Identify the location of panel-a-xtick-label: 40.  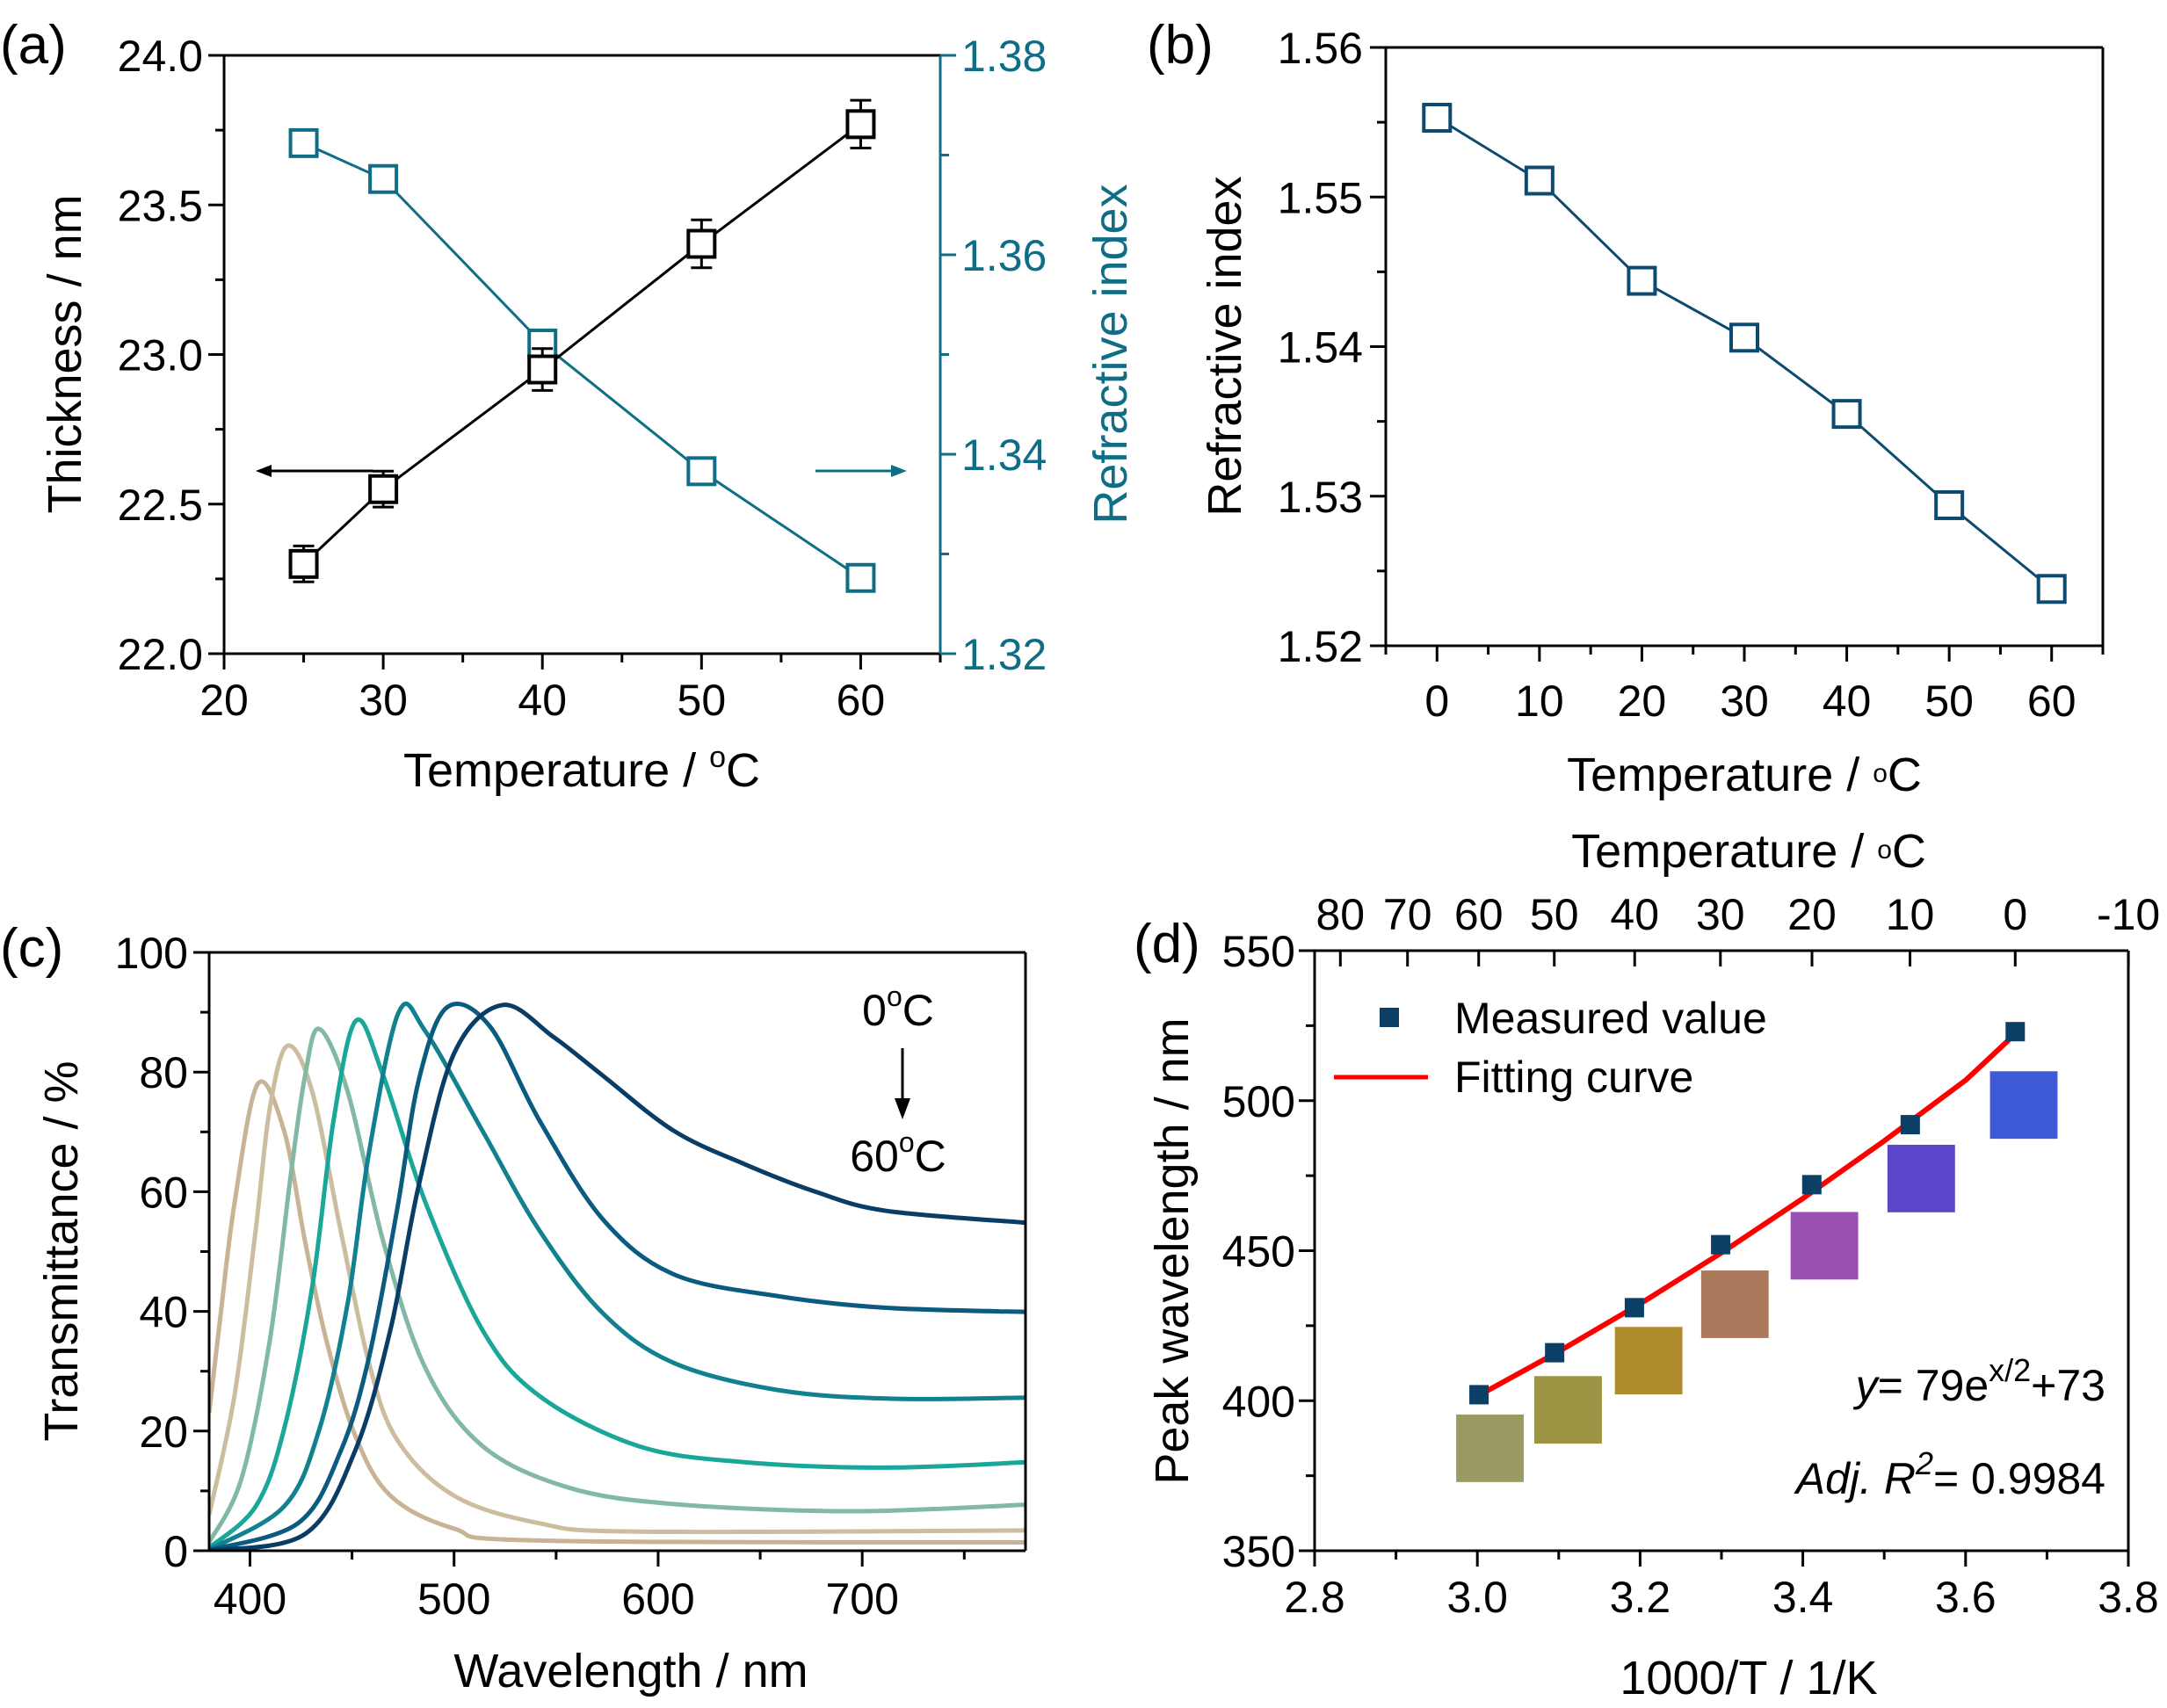
(542, 700).